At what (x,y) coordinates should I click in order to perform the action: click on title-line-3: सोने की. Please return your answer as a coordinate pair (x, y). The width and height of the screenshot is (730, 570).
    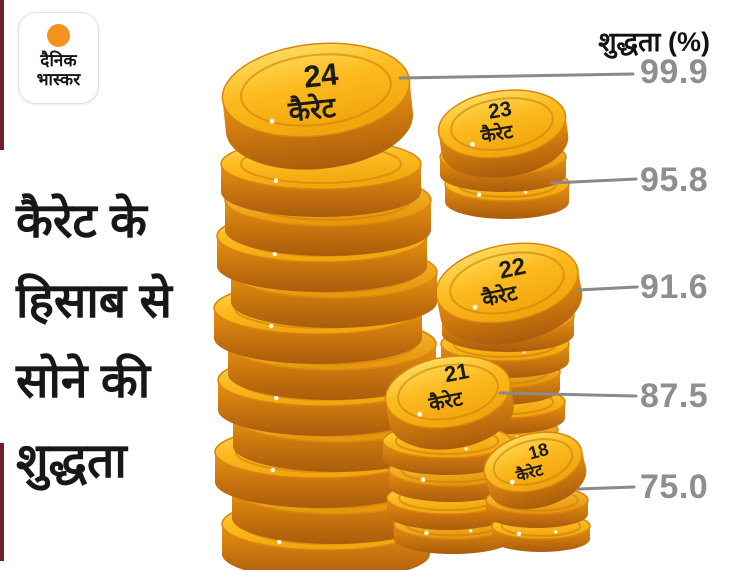
    Looking at the image, I should click on (83, 381).